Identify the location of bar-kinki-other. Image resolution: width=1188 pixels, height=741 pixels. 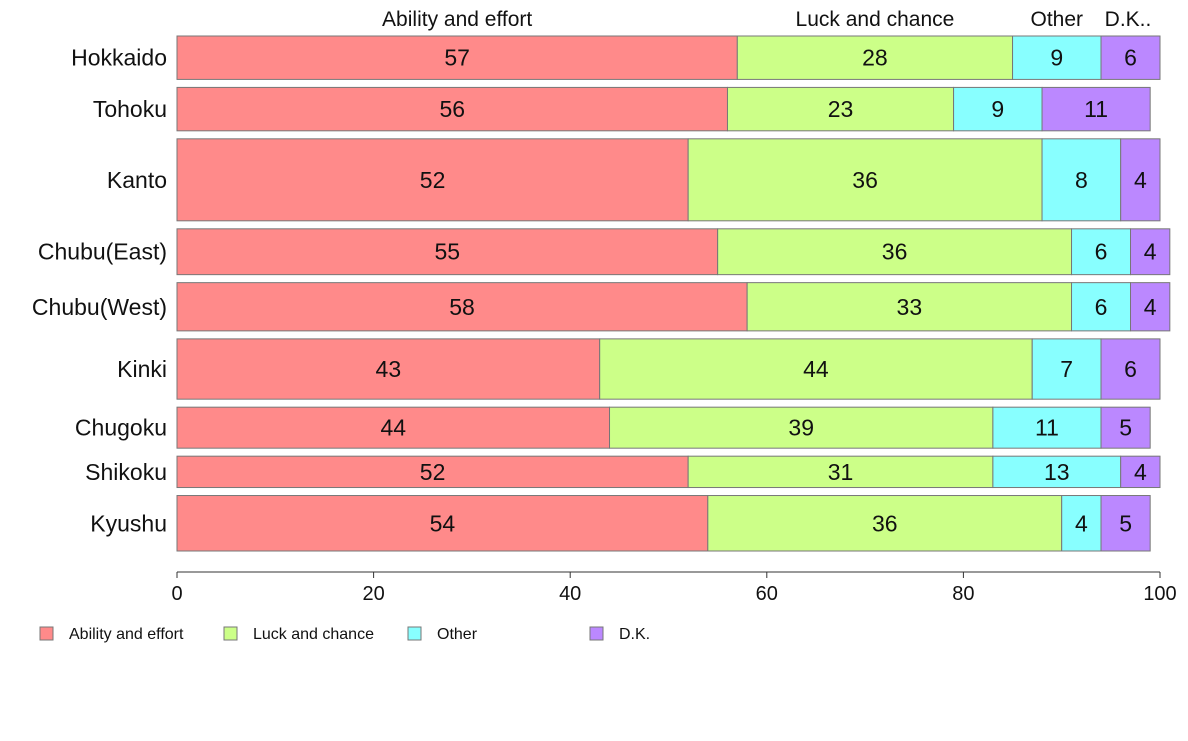
(1066, 369).